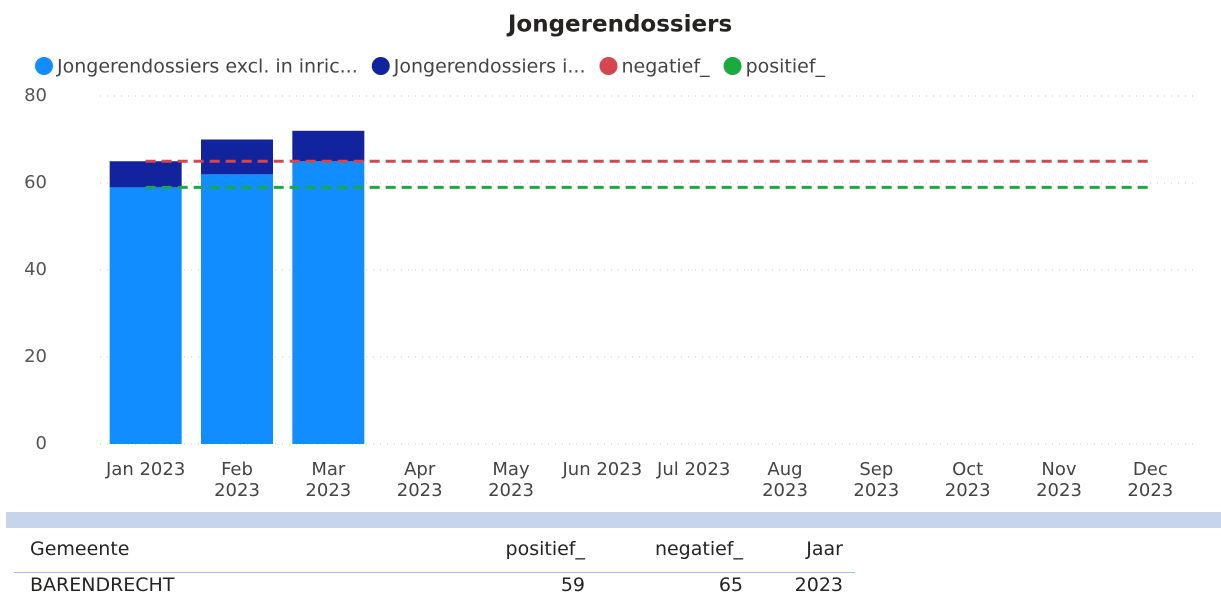  Describe the element at coordinates (41, 443) in the screenshot. I see `y-tick-label: 0` at that location.